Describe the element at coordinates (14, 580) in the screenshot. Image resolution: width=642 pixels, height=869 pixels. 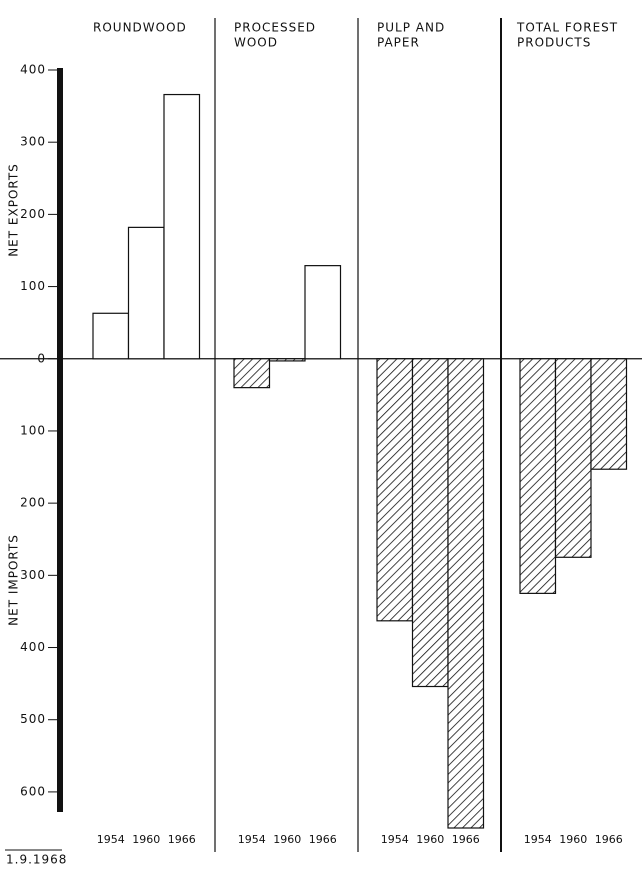
I see `y-label: NET IMPORTS` at that location.